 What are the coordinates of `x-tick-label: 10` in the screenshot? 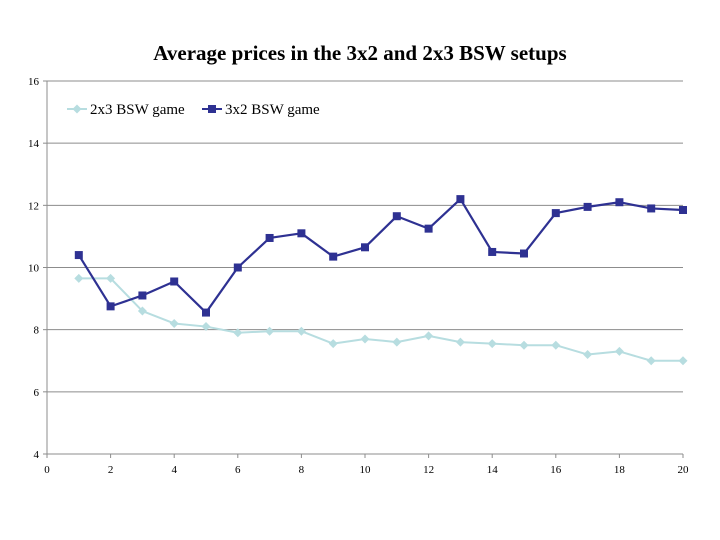 It's located at (366, 470).